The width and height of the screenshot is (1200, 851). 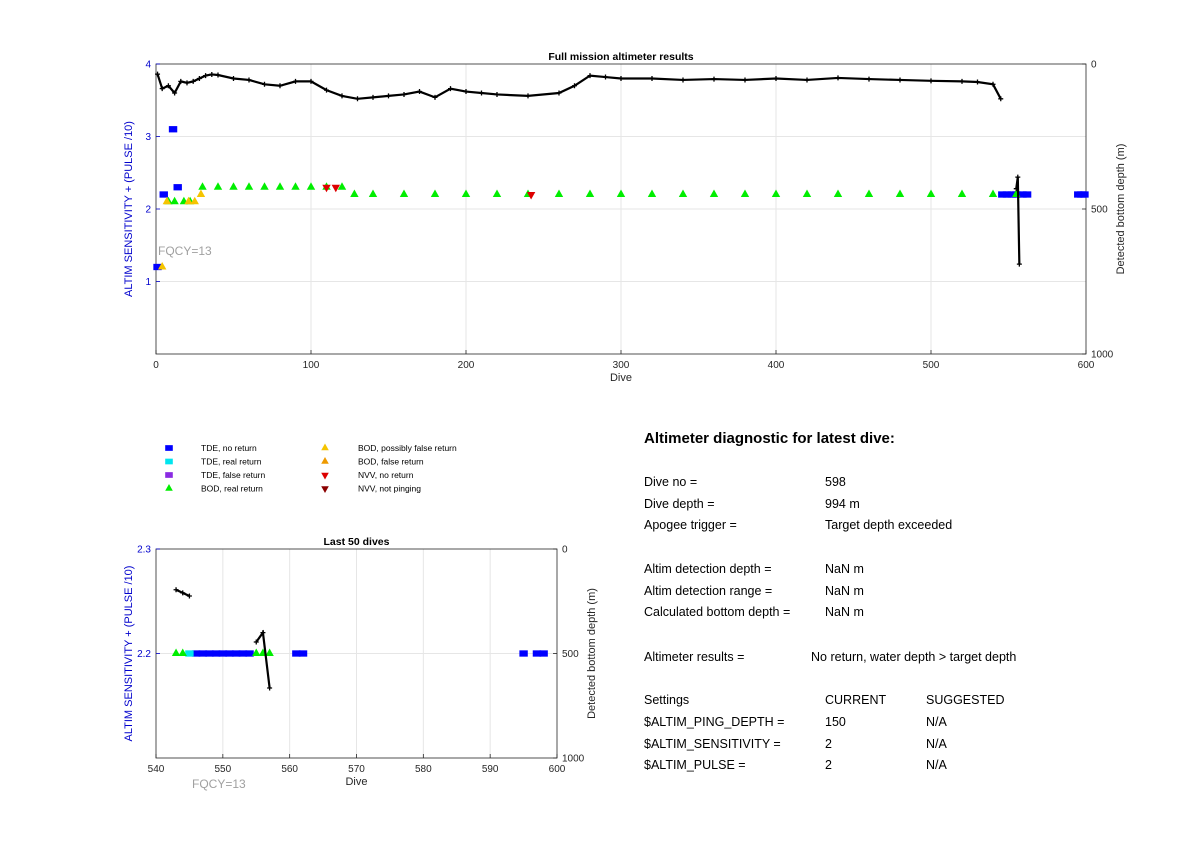 What do you see at coordinates (219, 784) in the screenshot?
I see `last50-annotation: FQCY=13` at bounding box center [219, 784].